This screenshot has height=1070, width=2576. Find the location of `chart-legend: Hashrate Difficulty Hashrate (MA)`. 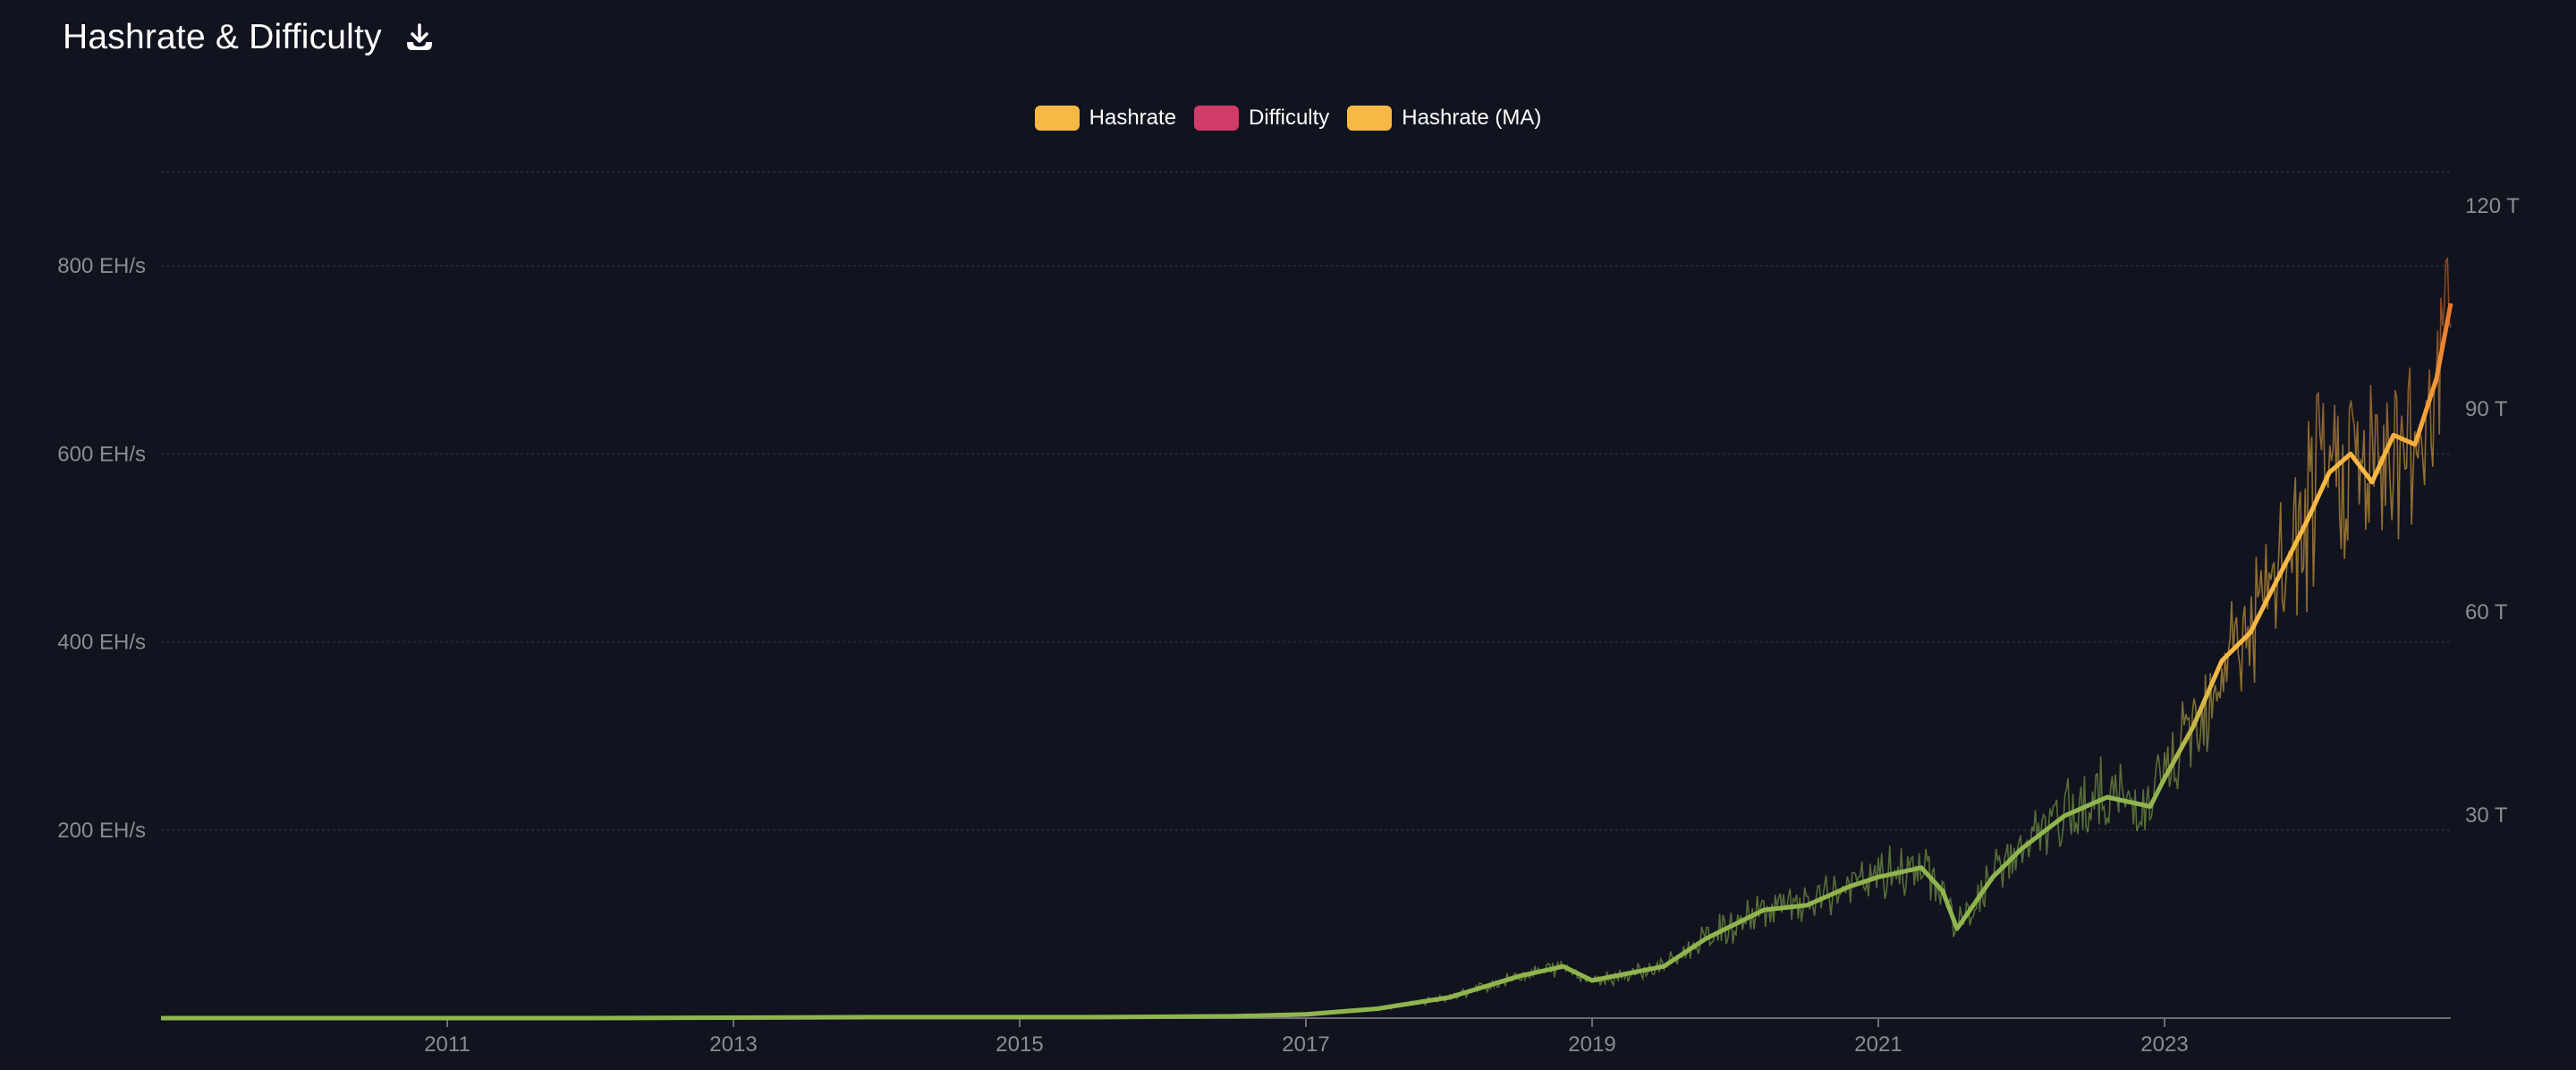

chart-legend: Hashrate Difficulty Hashrate (MA) is located at coordinates (1288, 118).